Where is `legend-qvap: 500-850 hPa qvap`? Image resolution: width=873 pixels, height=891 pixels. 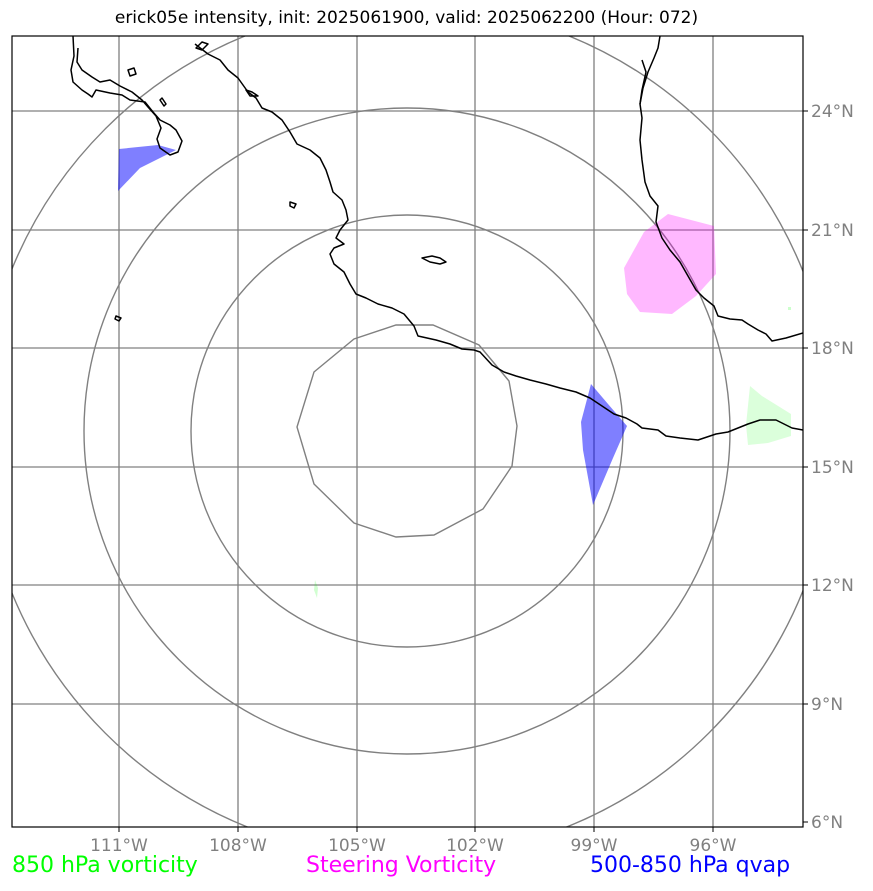
legend-qvap: 500-850 hPa qvap is located at coordinates (690, 865).